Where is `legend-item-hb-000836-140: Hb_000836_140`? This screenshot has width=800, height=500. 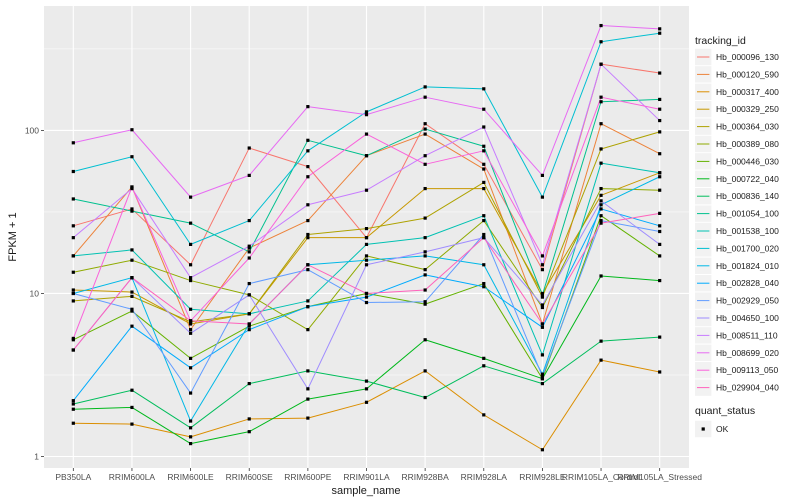
legend-item-hb-000836-140: Hb_000836_140 is located at coordinates (737, 196).